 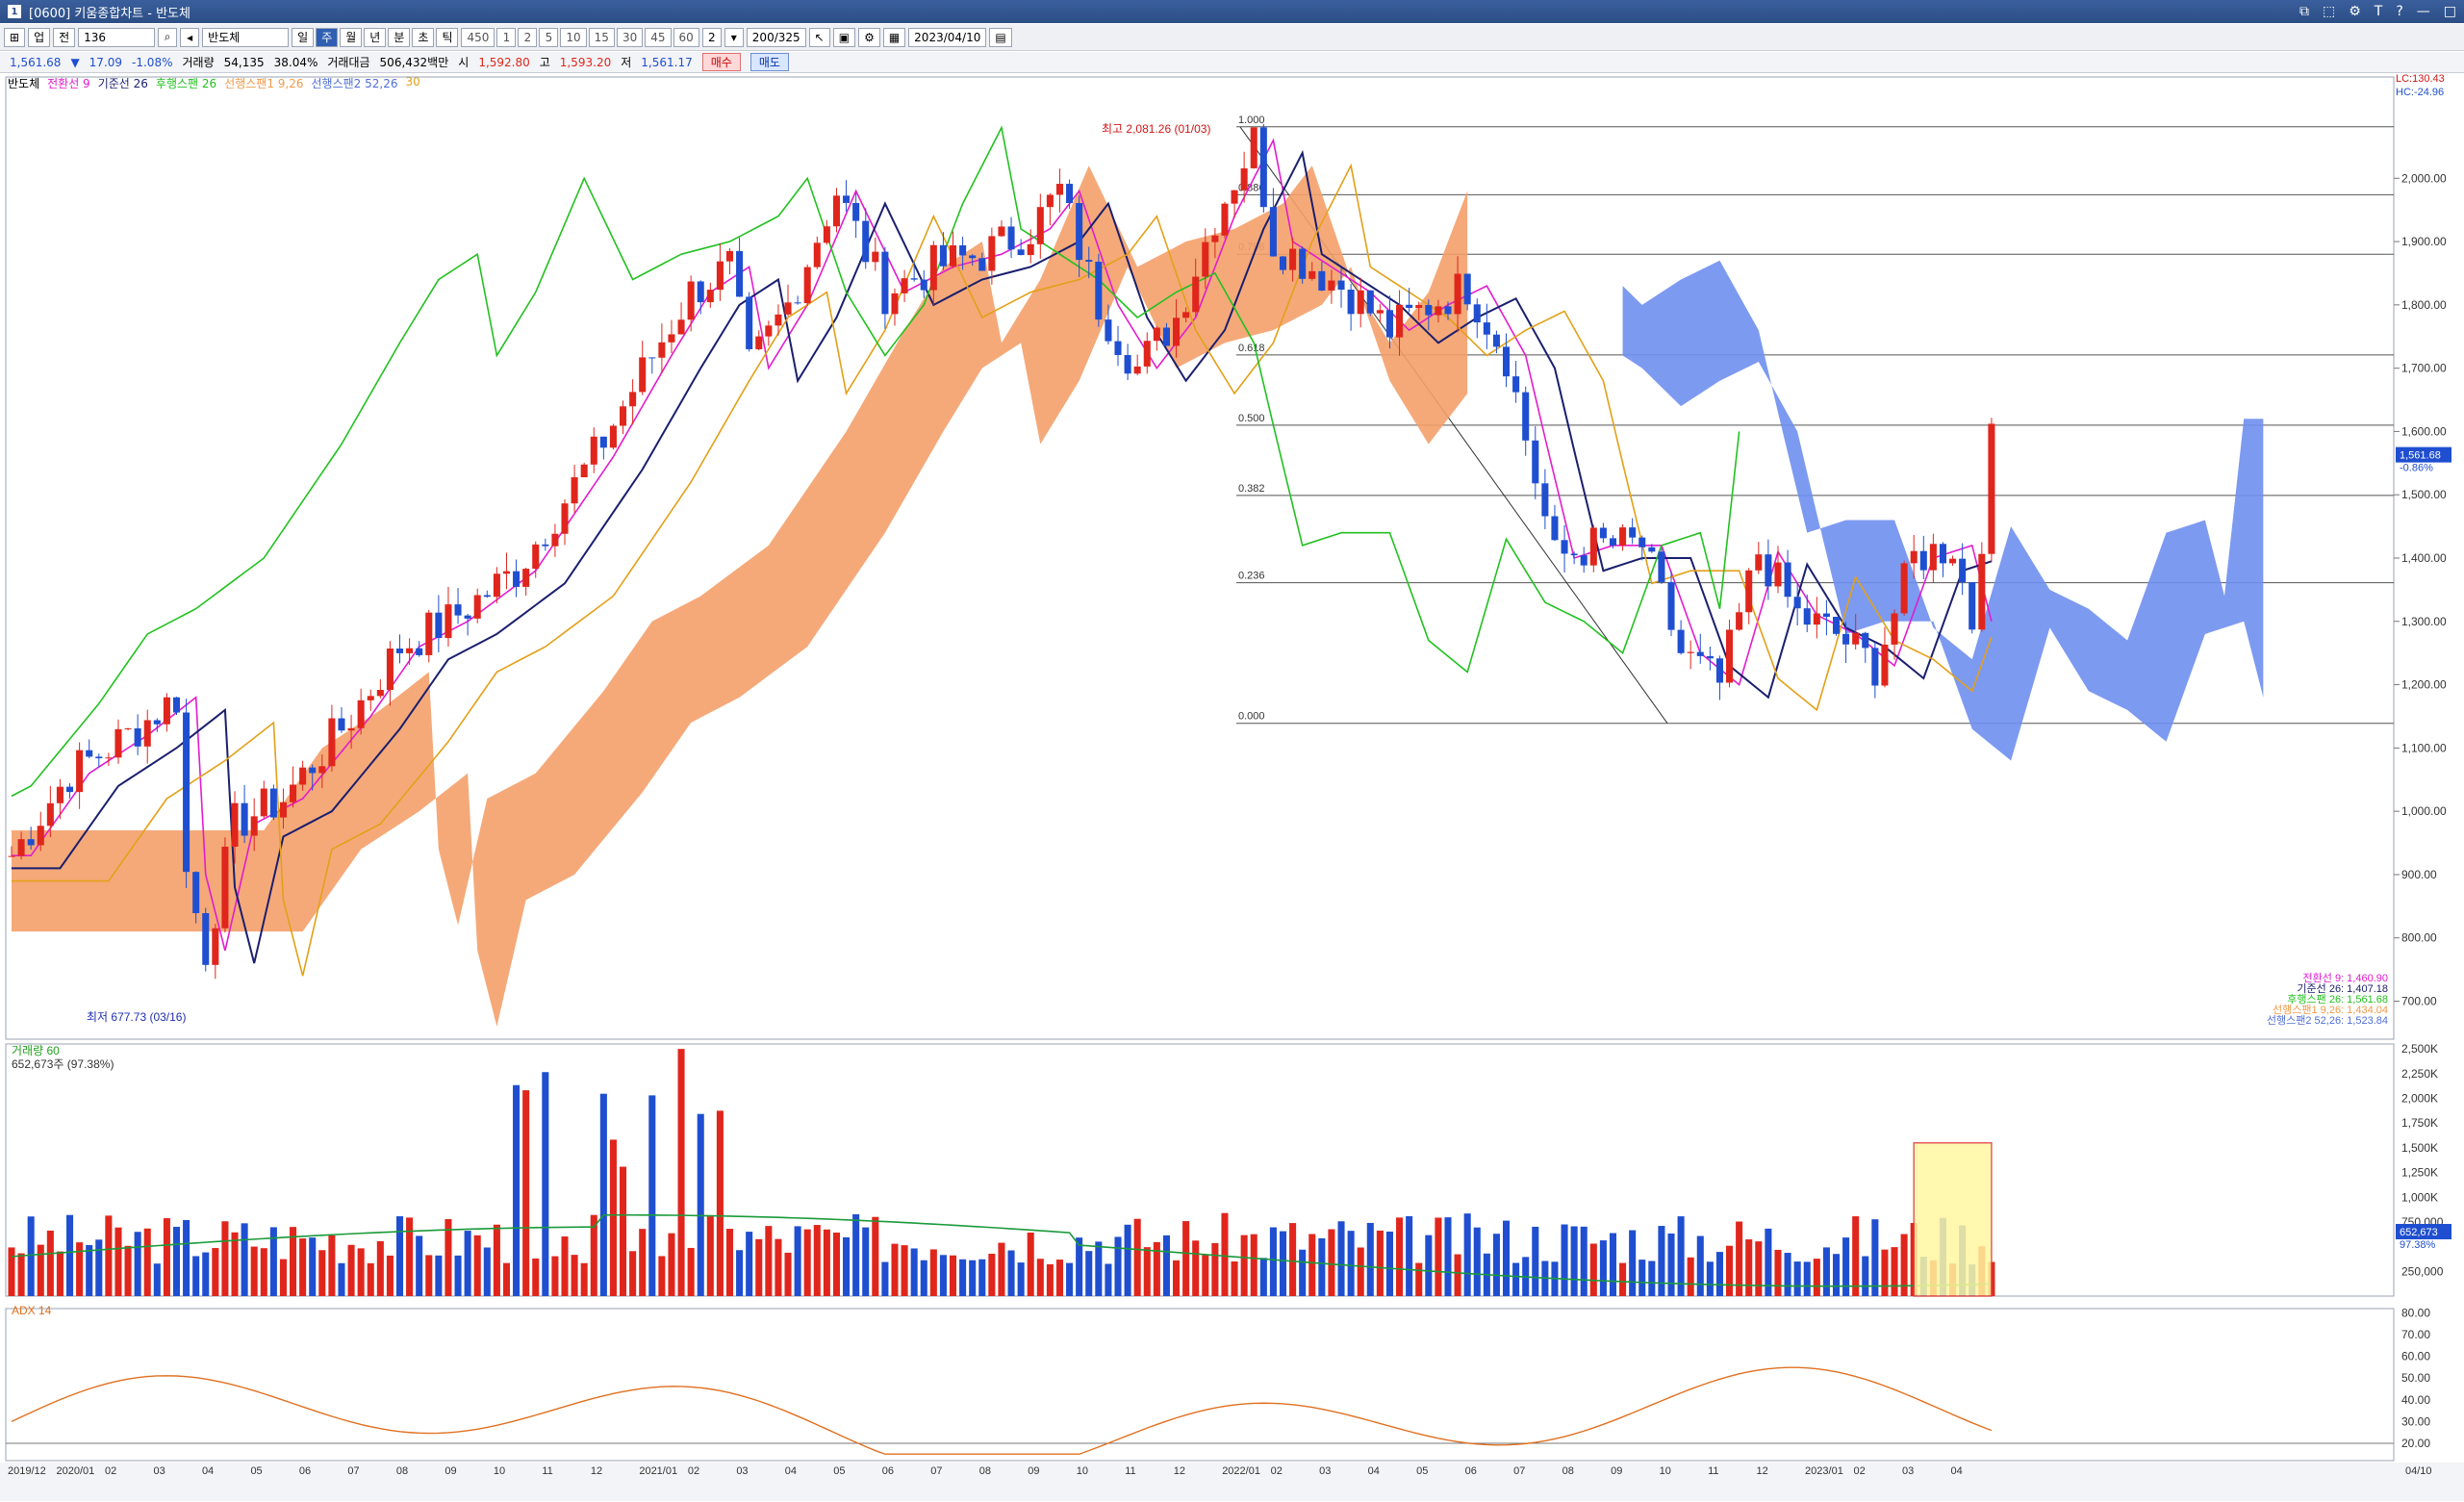 I want to click on volume-current: 652,673주 (97.38%), so click(x=63, y=1064).